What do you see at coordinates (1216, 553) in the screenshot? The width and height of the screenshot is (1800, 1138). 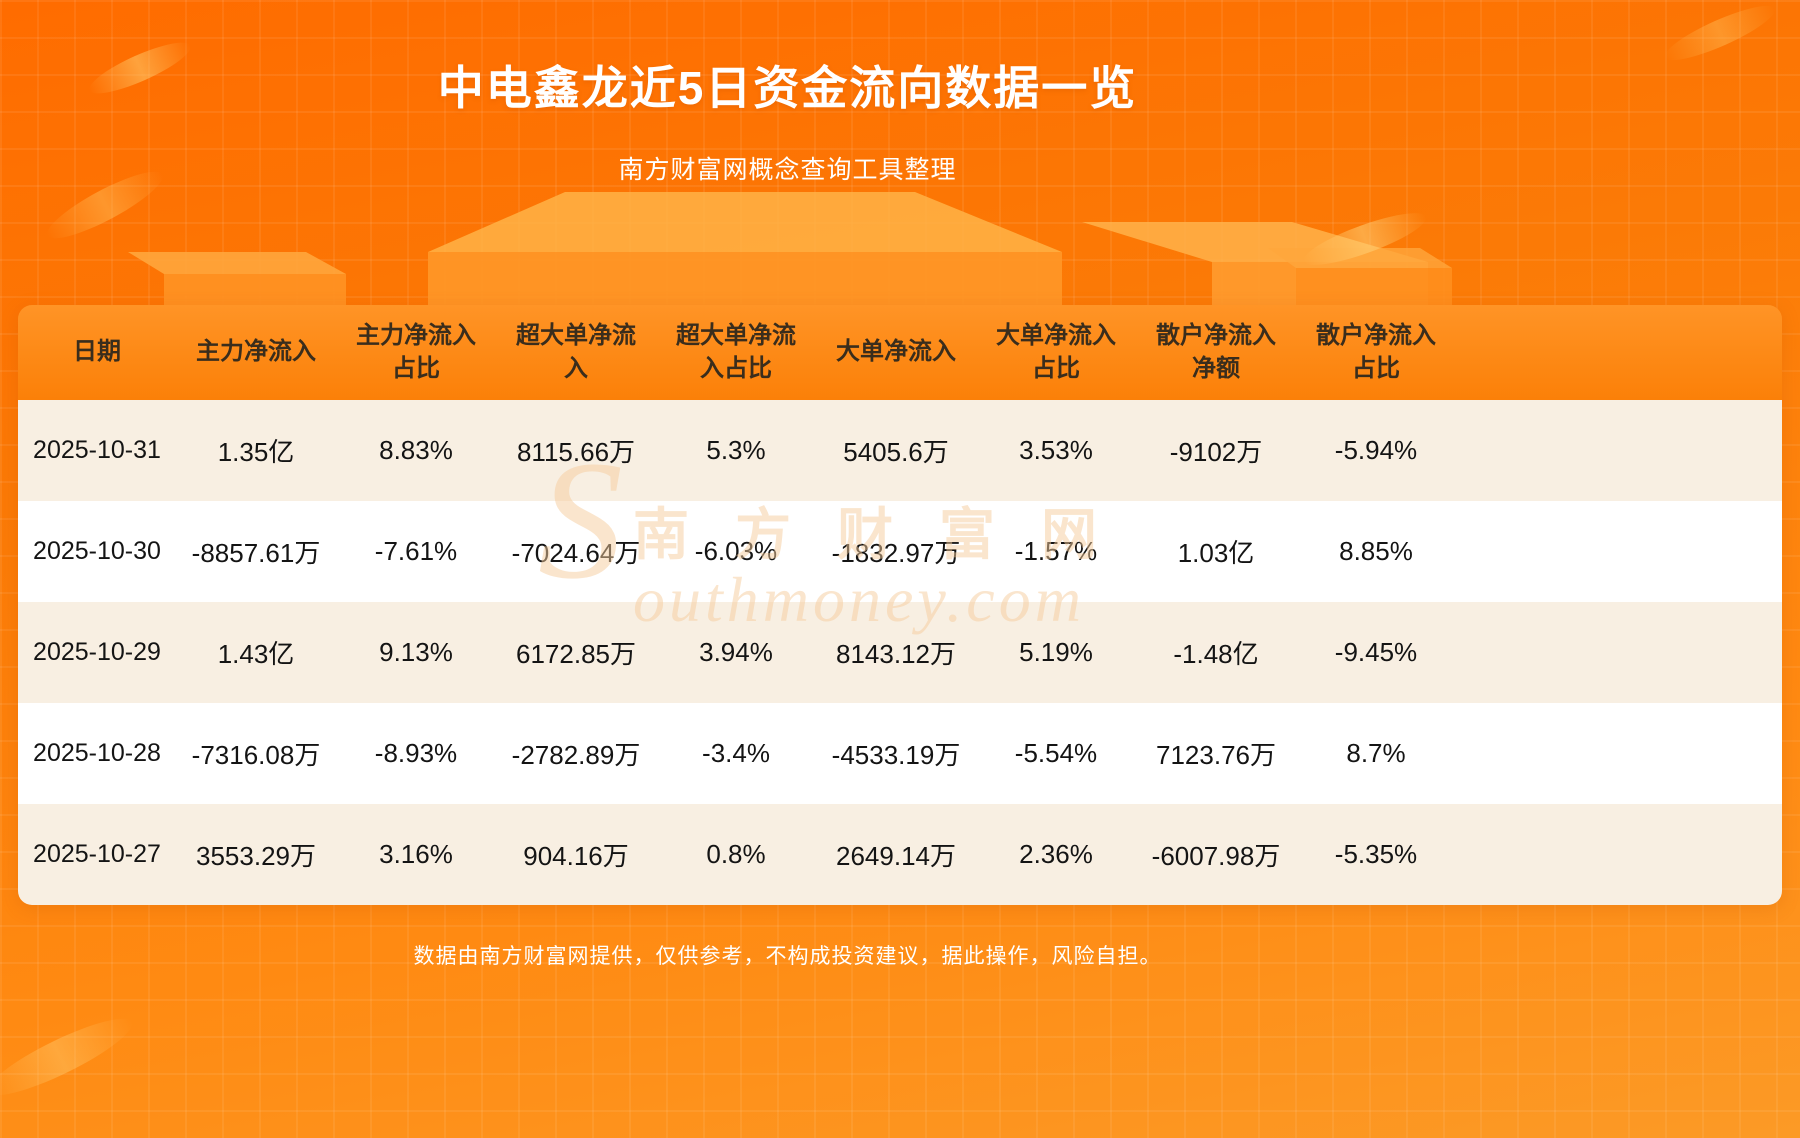 I see `value-cell: 1.03亿` at bounding box center [1216, 553].